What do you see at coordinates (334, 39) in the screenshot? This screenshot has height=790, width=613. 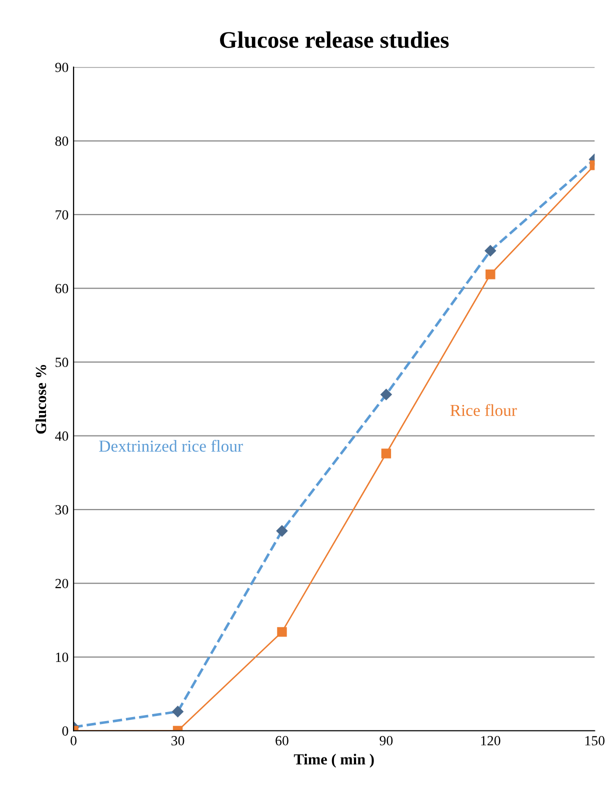 I see `chart-title: Glucose release studies` at bounding box center [334, 39].